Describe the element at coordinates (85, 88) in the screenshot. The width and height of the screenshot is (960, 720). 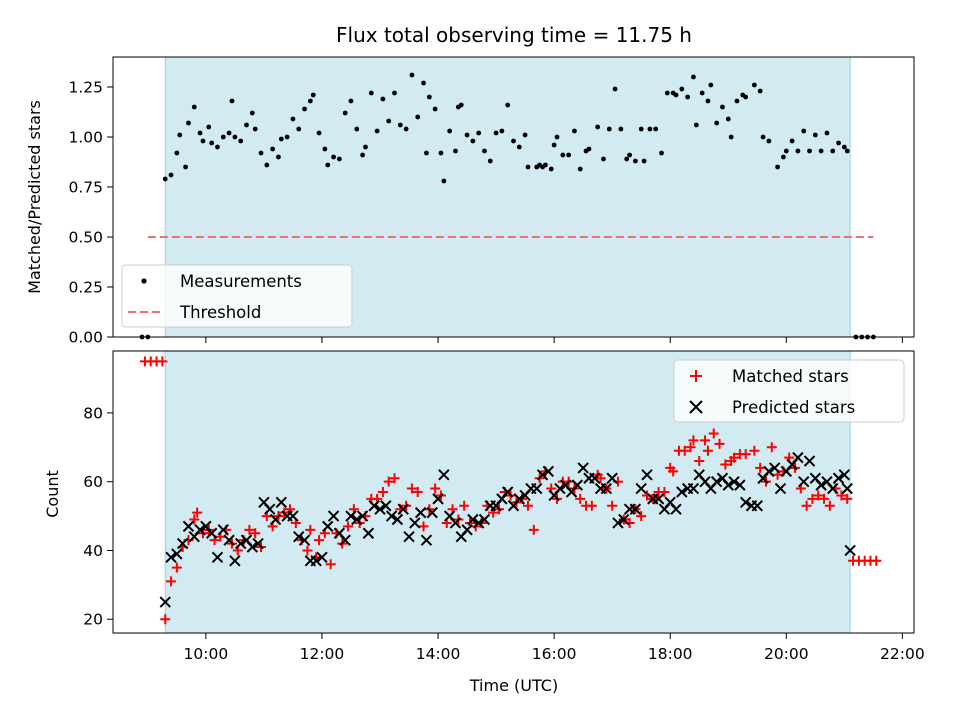
I see `y-tick-label: 1.25` at that location.